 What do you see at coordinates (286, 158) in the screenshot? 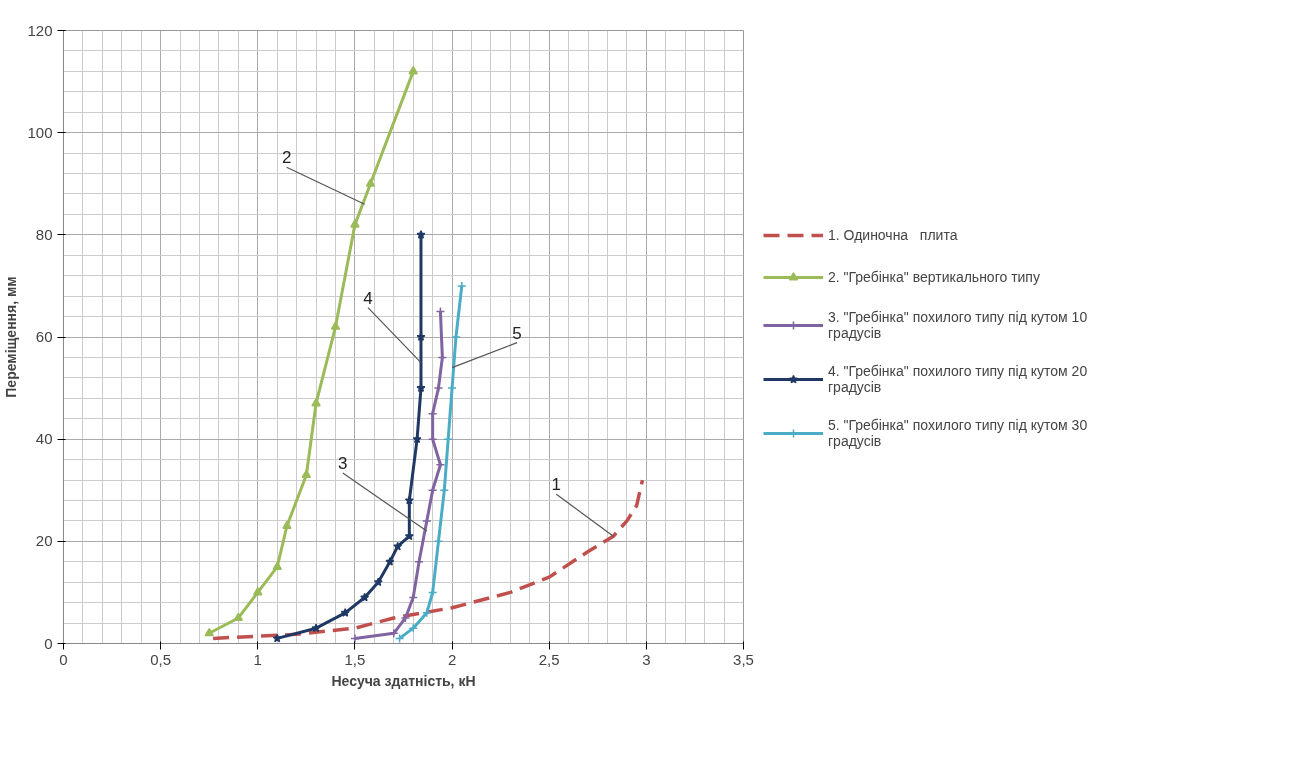
I see `annotation: 2` at bounding box center [286, 158].